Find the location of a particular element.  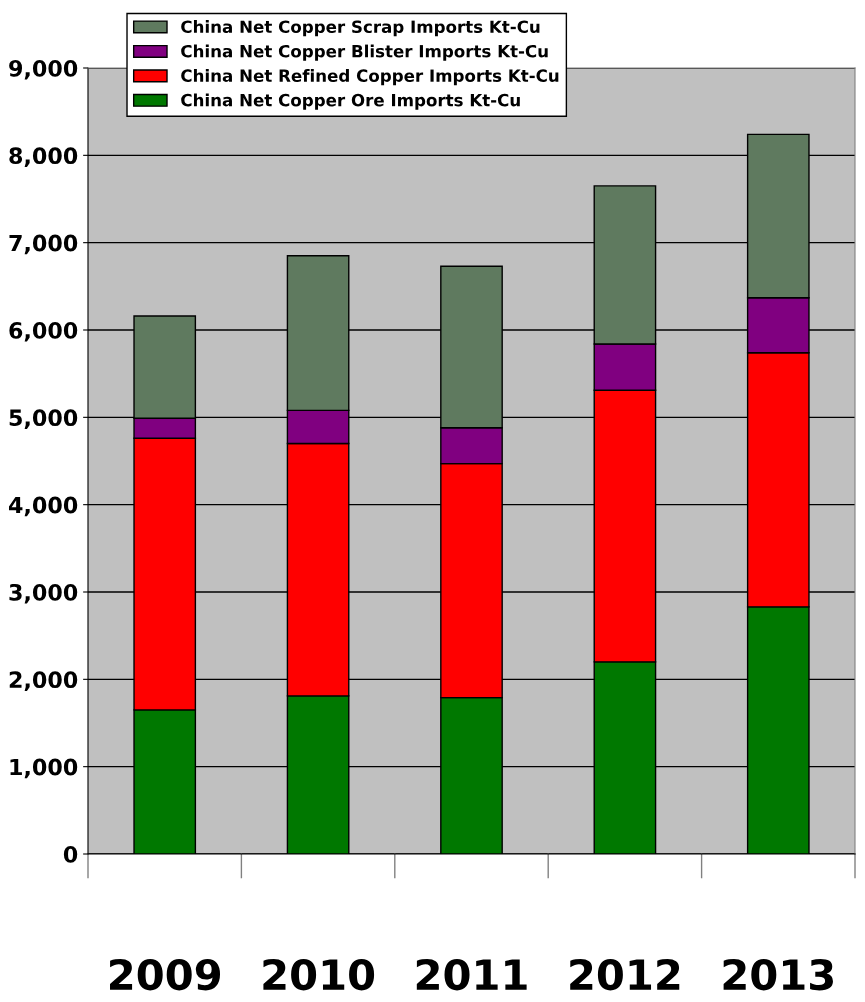

y-tick-label: 0 is located at coordinates (70, 854).